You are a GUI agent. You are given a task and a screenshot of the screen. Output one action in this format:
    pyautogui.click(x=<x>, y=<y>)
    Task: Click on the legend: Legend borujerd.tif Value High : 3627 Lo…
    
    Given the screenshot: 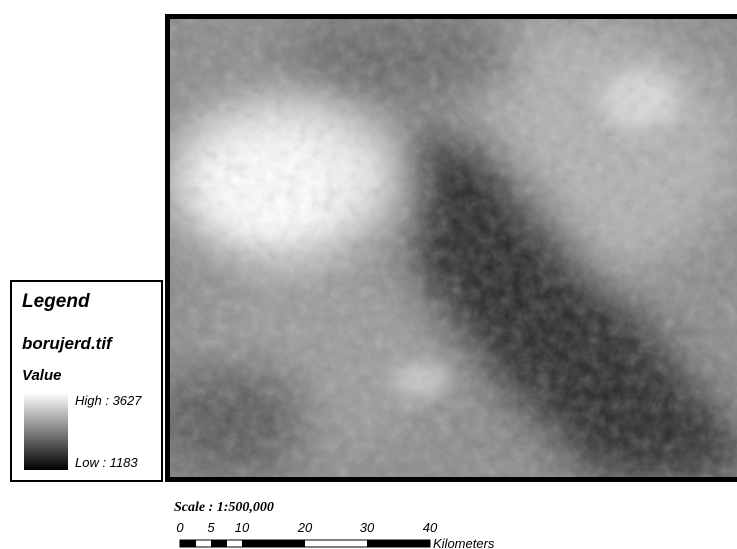 What is the action you would take?
    pyautogui.click(x=86, y=381)
    